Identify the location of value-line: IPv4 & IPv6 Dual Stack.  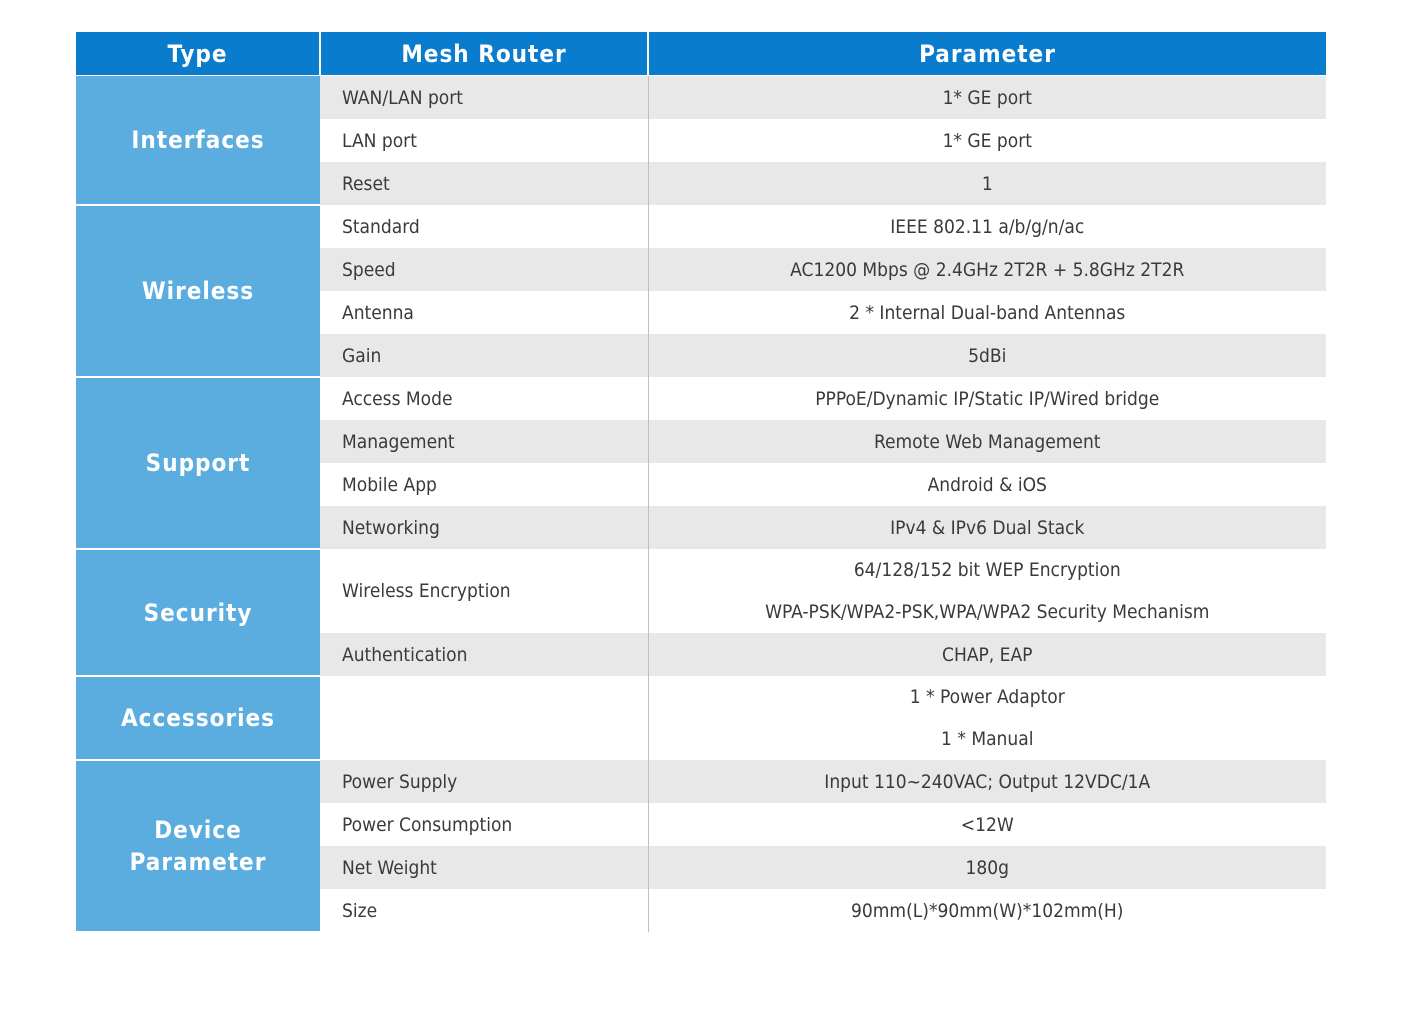
(987, 527).